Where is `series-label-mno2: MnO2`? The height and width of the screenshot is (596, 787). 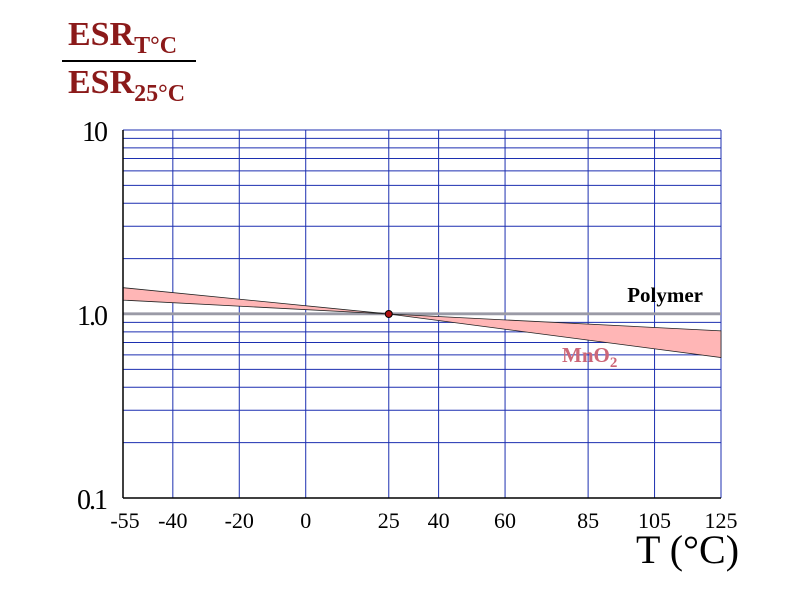 series-label-mno2: MnO2 is located at coordinates (589, 357).